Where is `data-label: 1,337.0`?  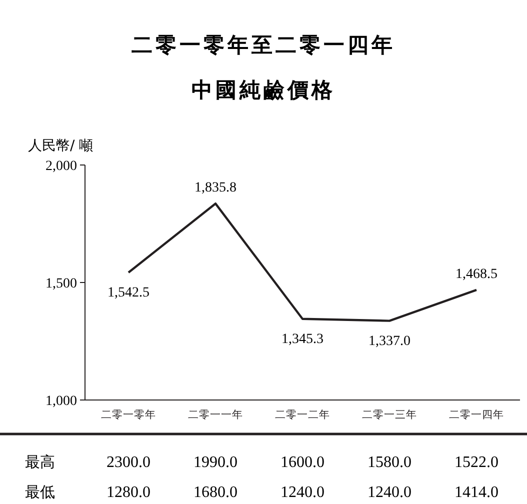
data-label: 1,337.0 is located at coordinates (389, 341).